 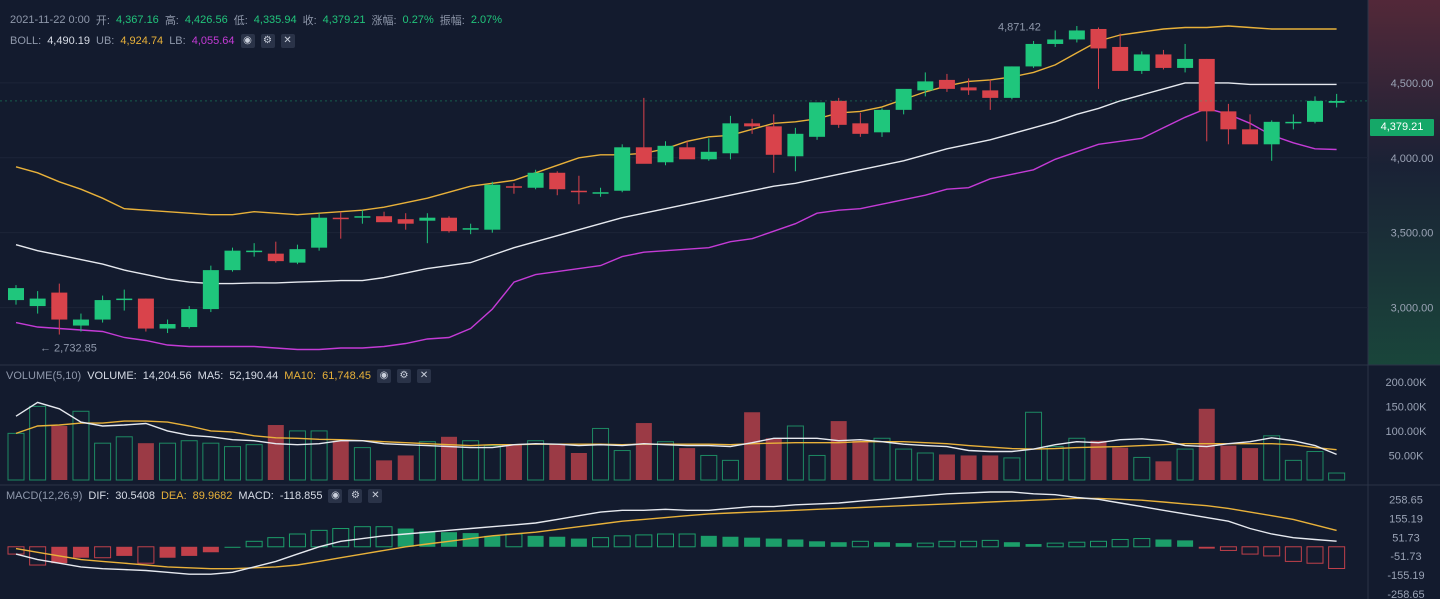 I want to click on current-price-tag: 4,379.21, so click(x=1402, y=127).